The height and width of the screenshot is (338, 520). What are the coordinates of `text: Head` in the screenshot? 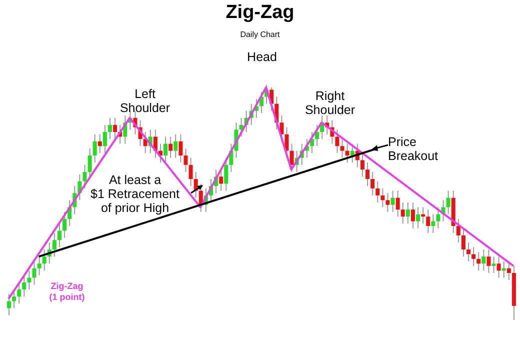 It's located at (262, 57).